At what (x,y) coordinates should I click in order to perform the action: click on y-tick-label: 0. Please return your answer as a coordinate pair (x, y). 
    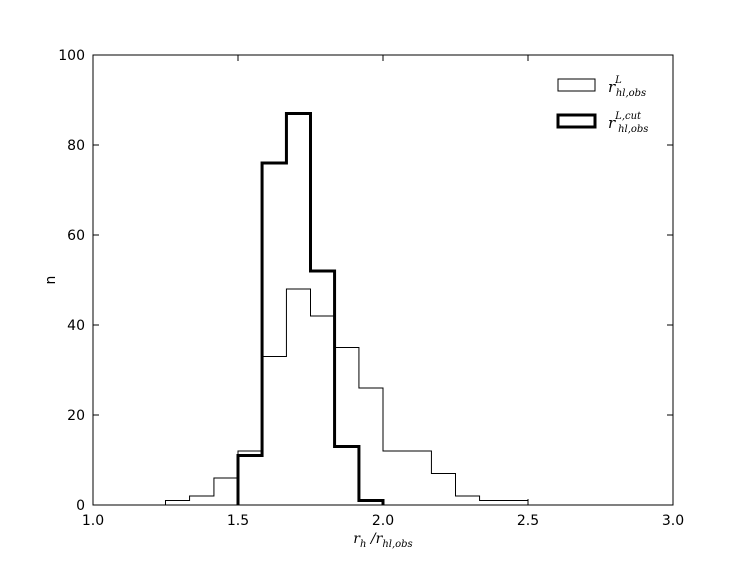
    Looking at the image, I should click on (80, 506).